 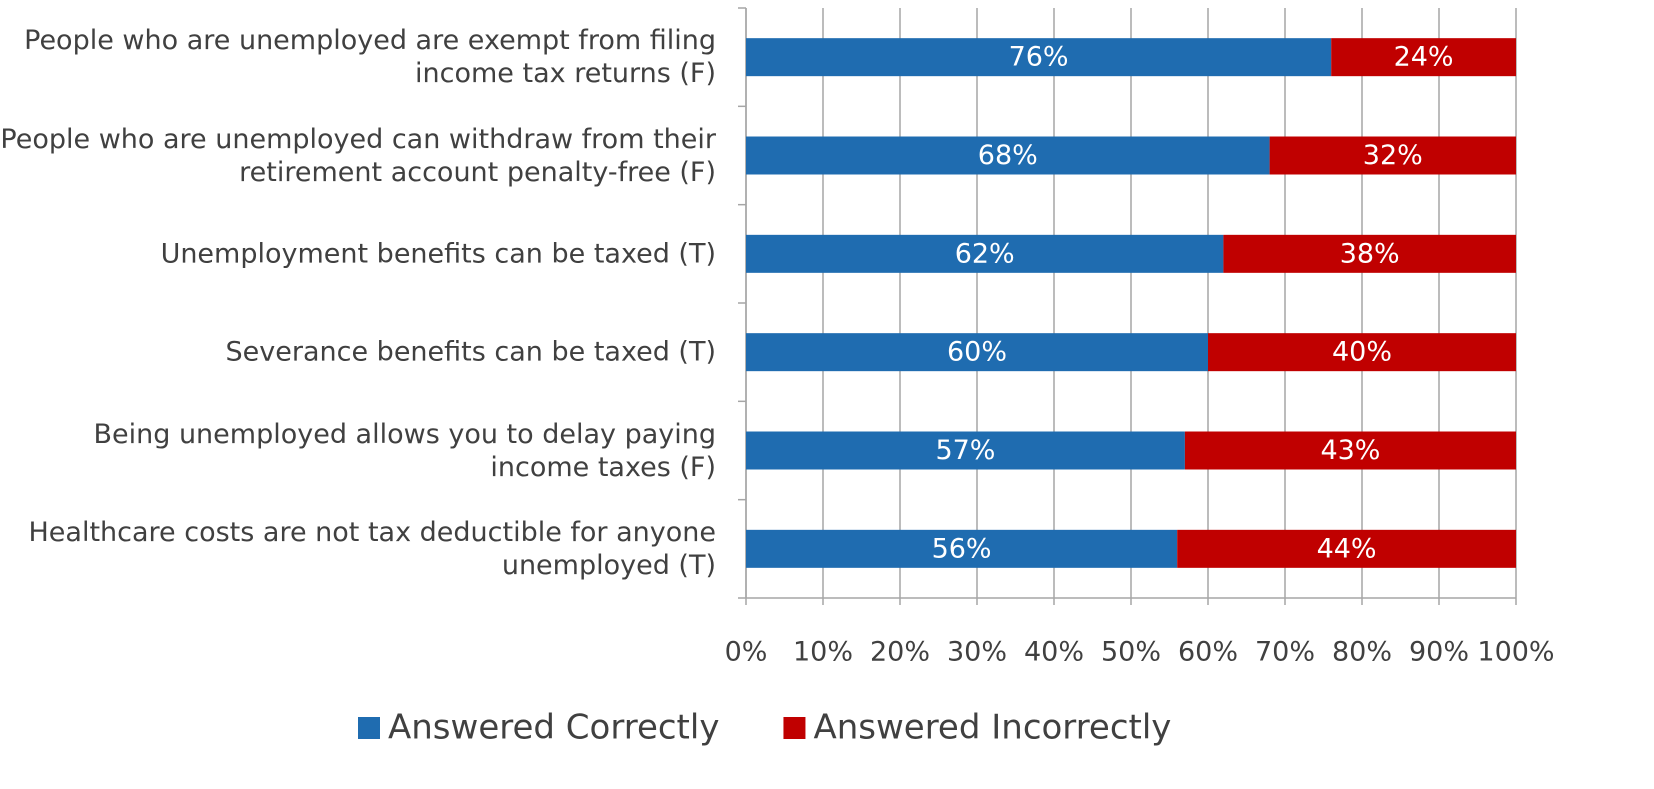 I want to click on data-label: 57%, so click(x=965, y=450).